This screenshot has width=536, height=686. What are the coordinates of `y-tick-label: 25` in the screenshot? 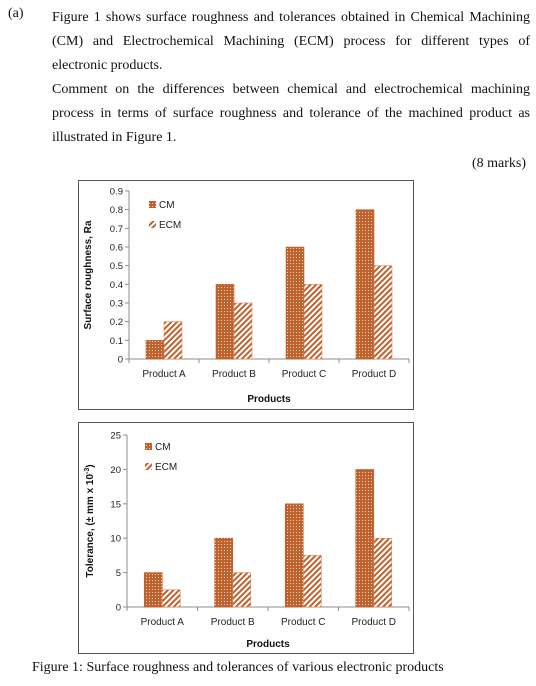 It's located at (115, 436).